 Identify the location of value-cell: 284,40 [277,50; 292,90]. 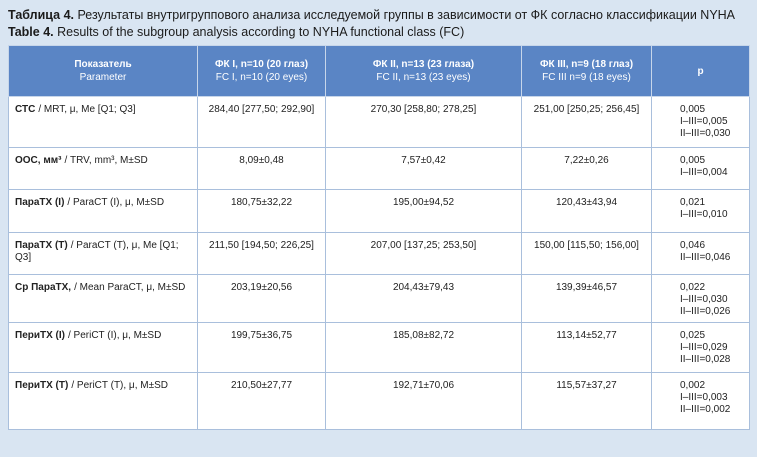
(261, 122).